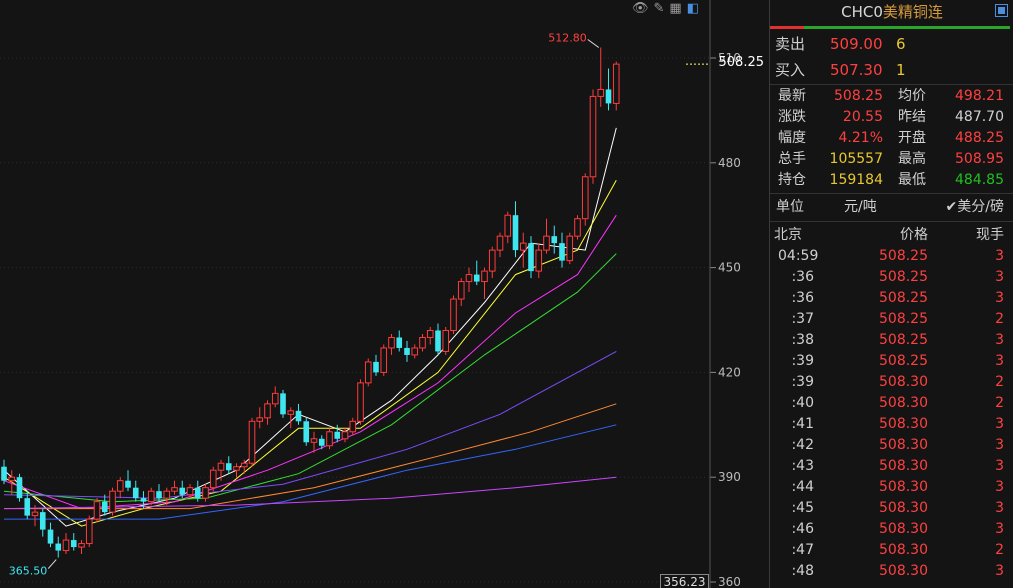  What do you see at coordinates (729, 163) in the screenshot?
I see `y-tick-label: 480` at bounding box center [729, 163].